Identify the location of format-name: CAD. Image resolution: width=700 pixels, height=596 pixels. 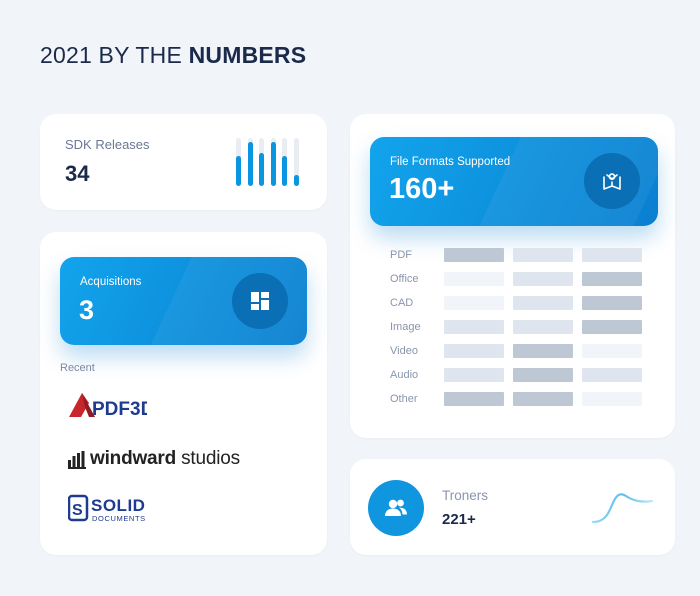
(402, 303).